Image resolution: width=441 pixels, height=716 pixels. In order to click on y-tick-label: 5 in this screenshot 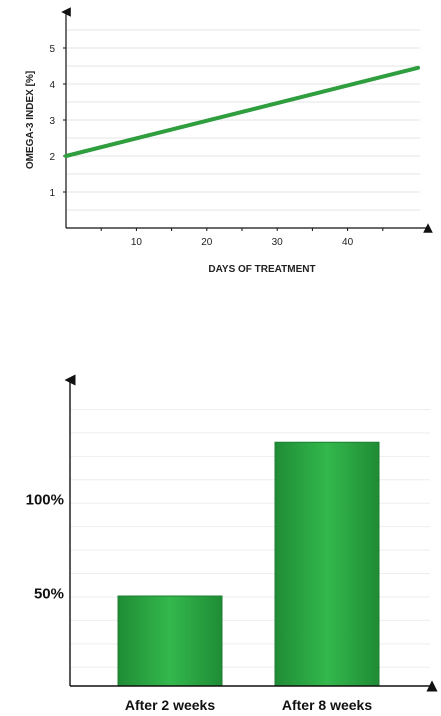, I will do `click(52, 49)`.